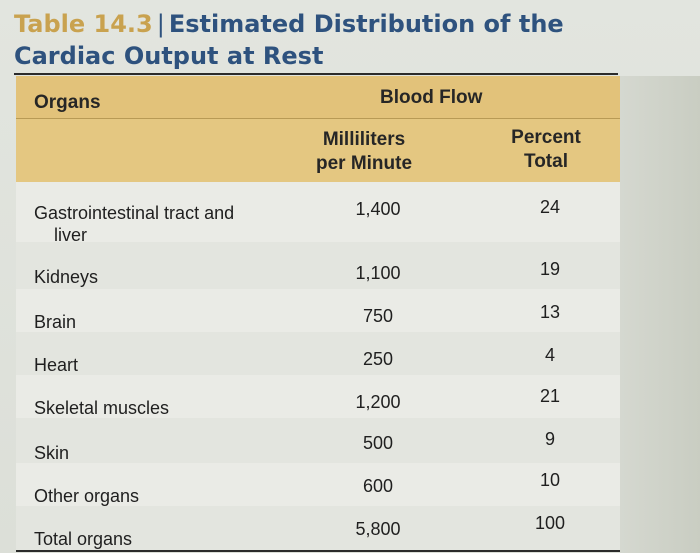 The height and width of the screenshot is (553, 700). I want to click on table-row: Total organs 5,800 100, so click(318, 528).